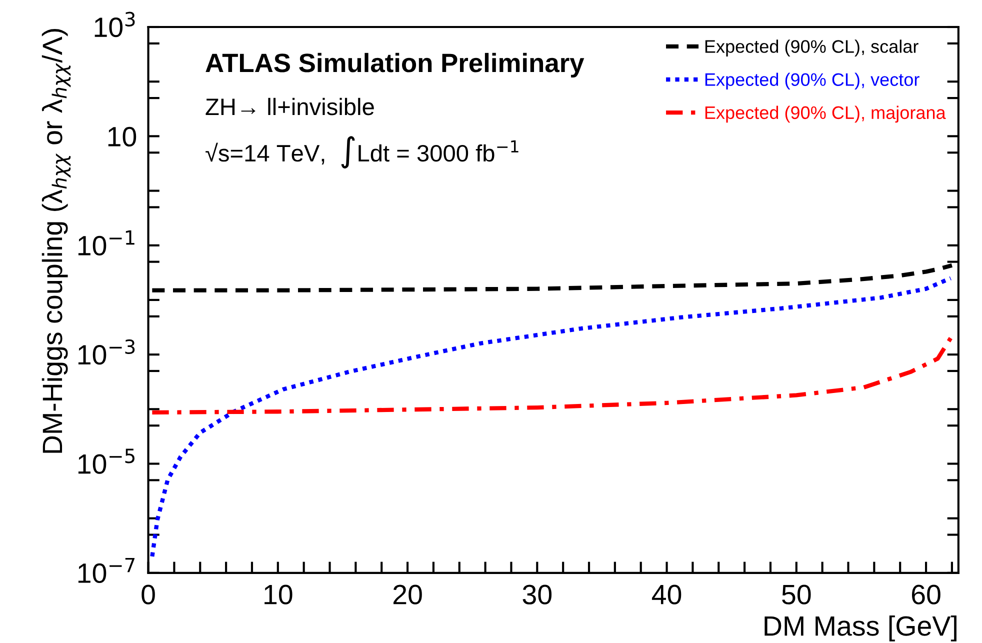 The width and height of the screenshot is (982, 643). What do you see at coordinates (278, 594) in the screenshot?
I see `x-tick-label: 10` at bounding box center [278, 594].